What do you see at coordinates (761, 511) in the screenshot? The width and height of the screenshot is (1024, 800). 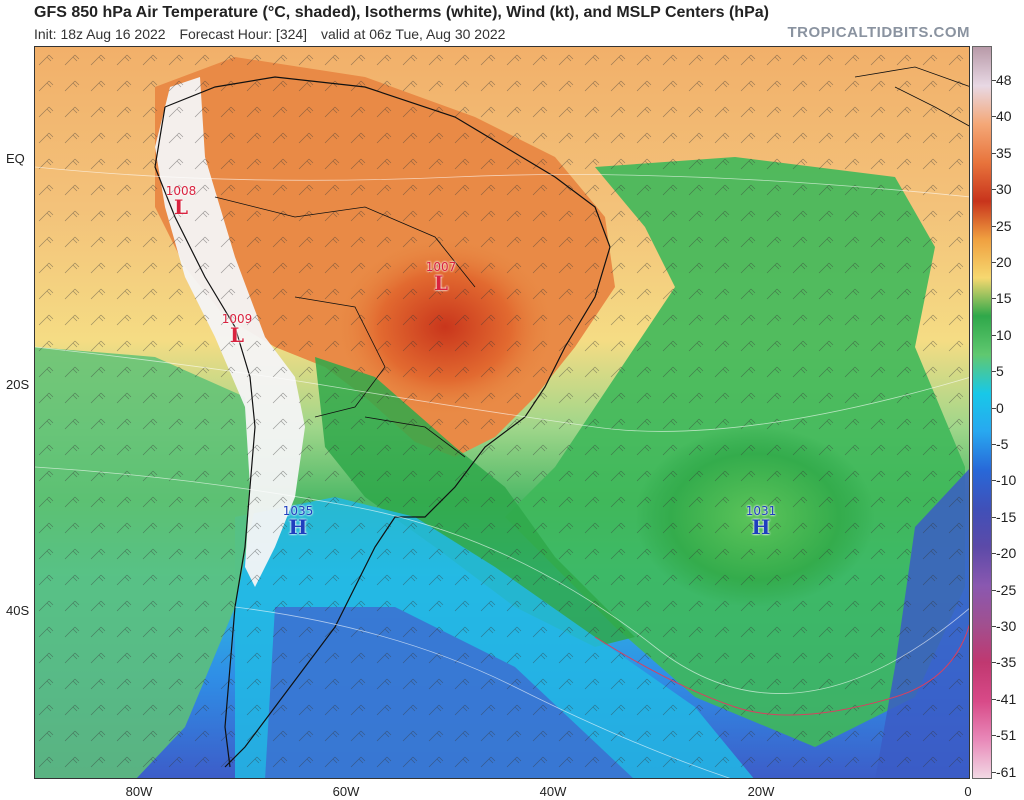 I see `pressure-value: 1031` at bounding box center [761, 511].